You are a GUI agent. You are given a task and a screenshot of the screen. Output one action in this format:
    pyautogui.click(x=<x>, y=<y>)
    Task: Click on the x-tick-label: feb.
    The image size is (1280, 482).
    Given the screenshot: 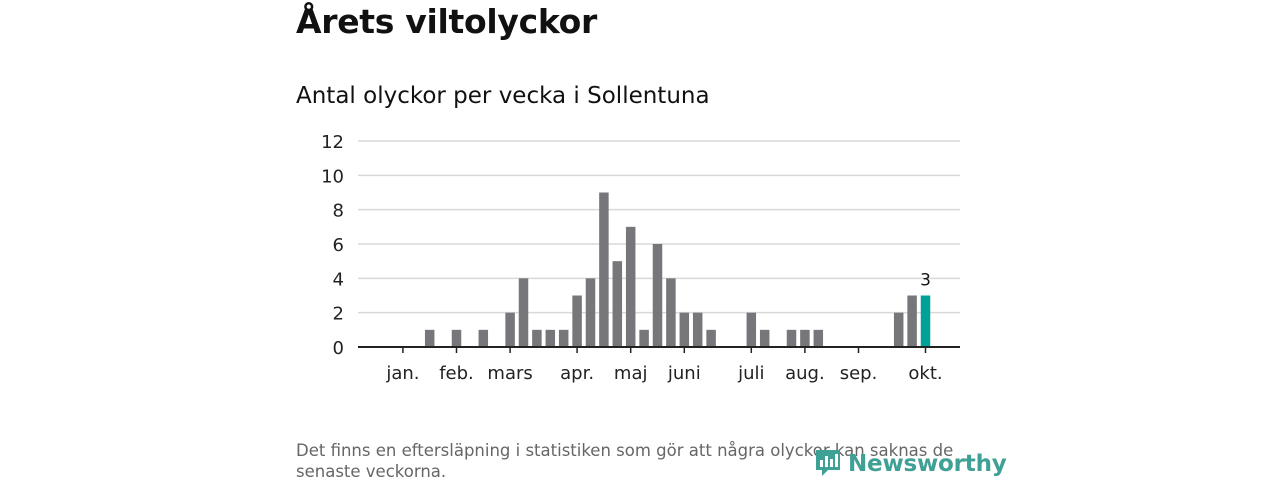 What is the action you would take?
    pyautogui.click(x=456, y=373)
    